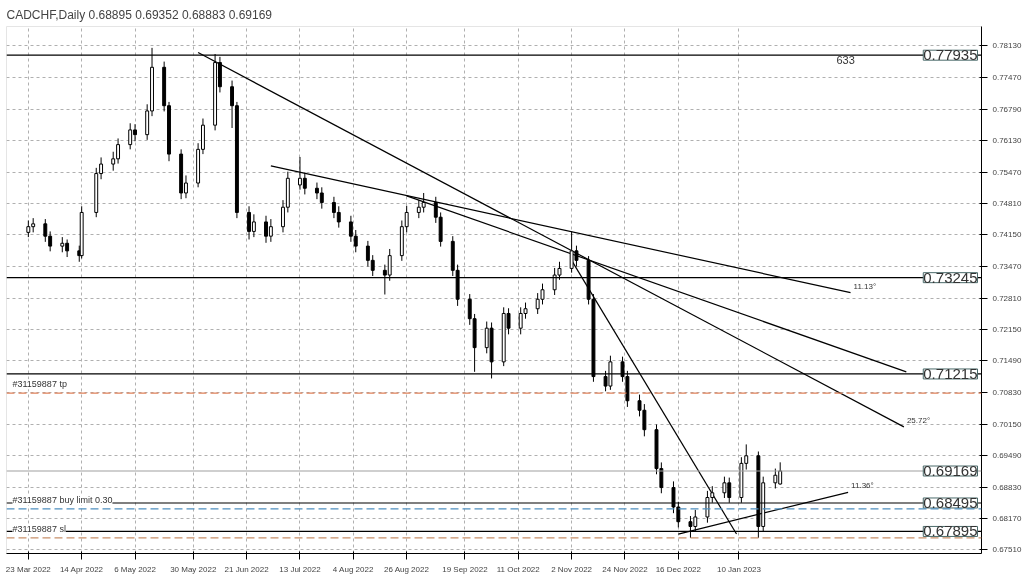 The height and width of the screenshot is (576, 1024). I want to click on y-tick-label: 0.75470, so click(1007, 172).